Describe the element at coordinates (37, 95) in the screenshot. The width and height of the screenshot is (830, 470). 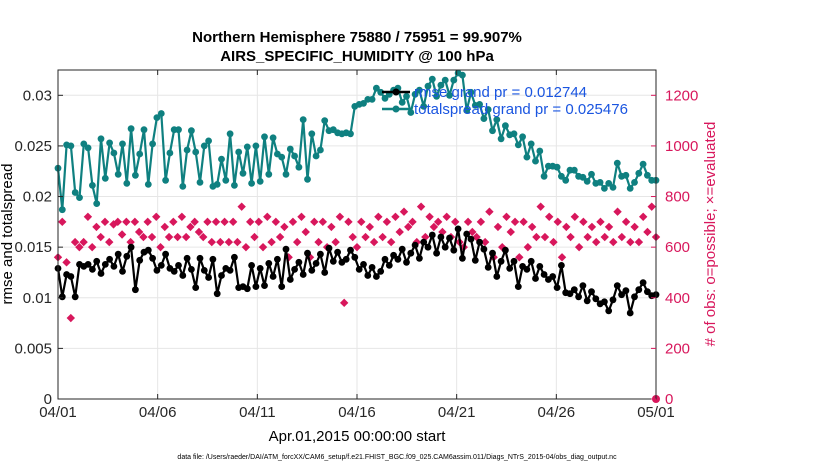
I see `y-left-tick-label: 0.03` at that location.